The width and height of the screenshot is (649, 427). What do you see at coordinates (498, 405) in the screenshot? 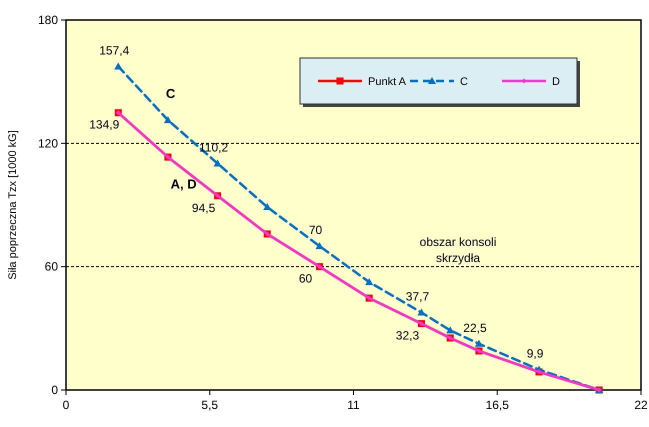
I see `x-tick-label: 16,5` at bounding box center [498, 405].